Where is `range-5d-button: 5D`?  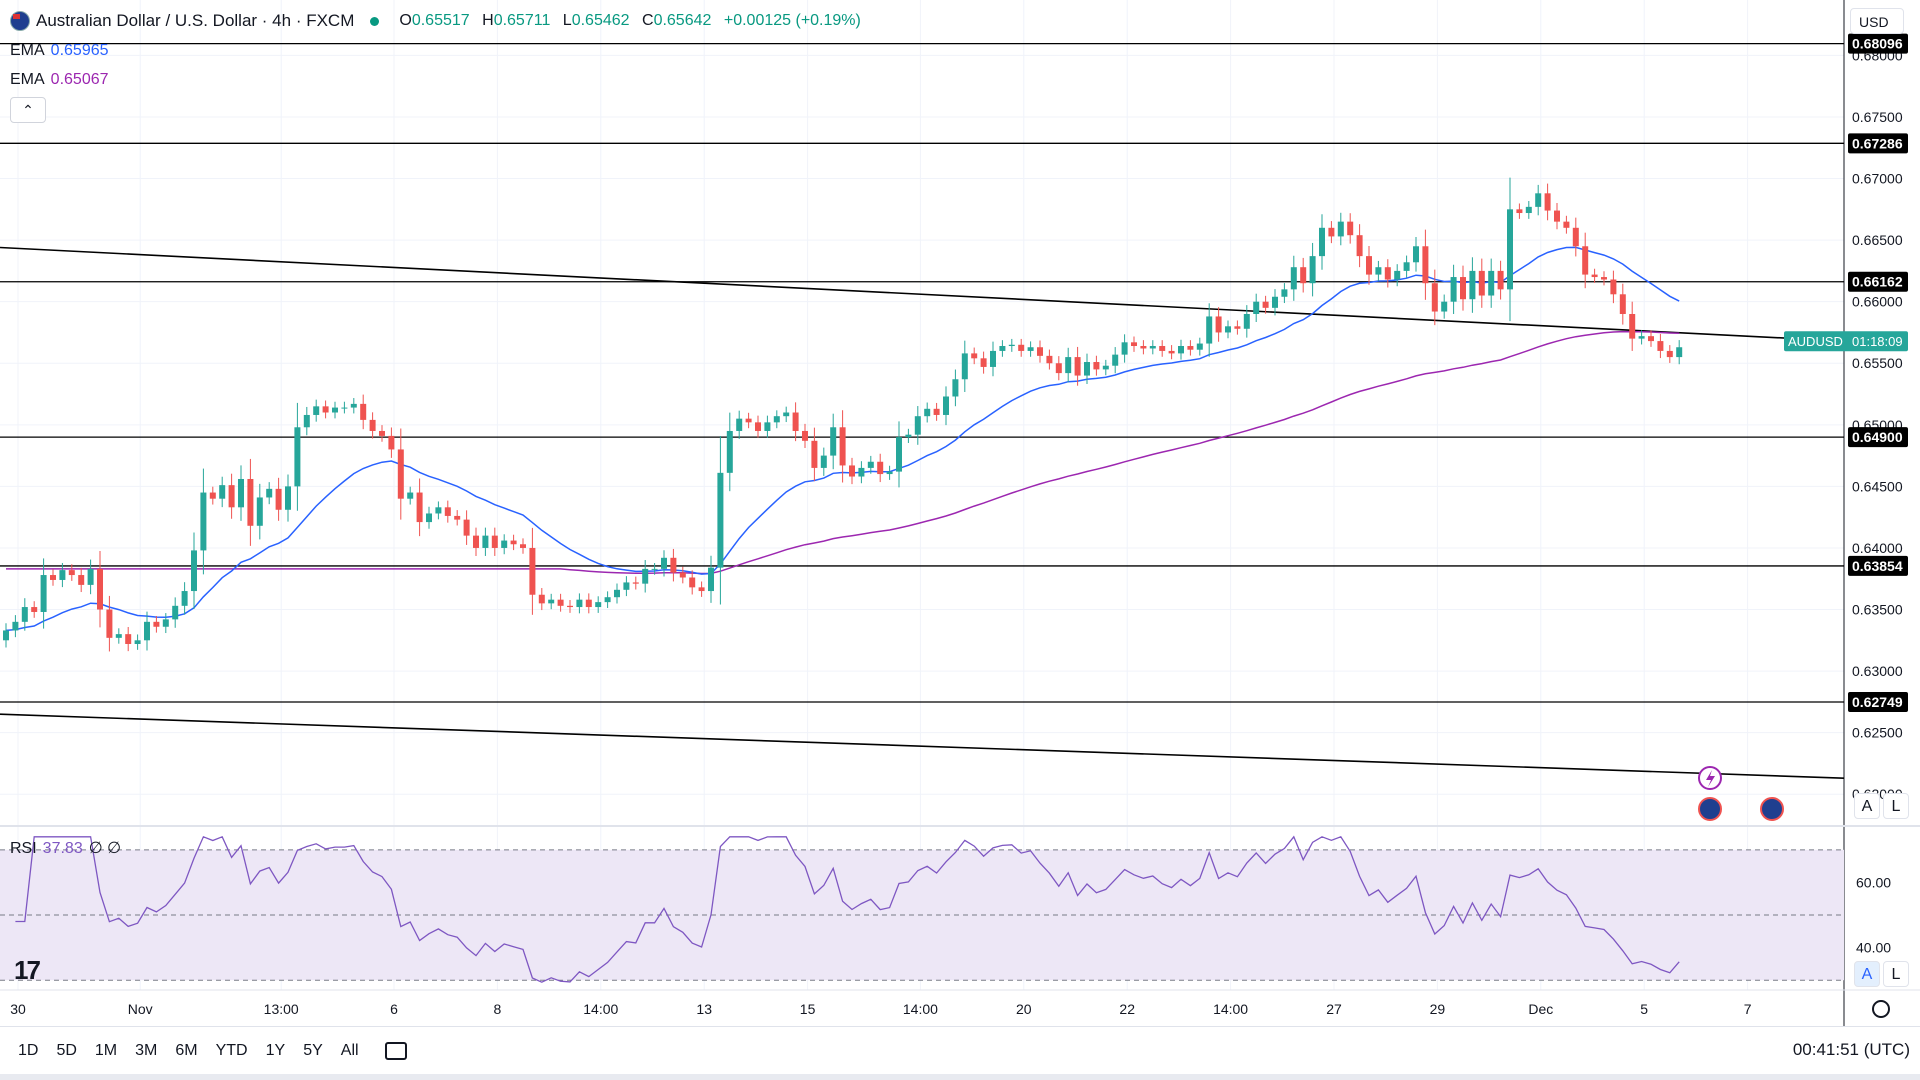 range-5d-button: 5D is located at coordinates (66, 1050).